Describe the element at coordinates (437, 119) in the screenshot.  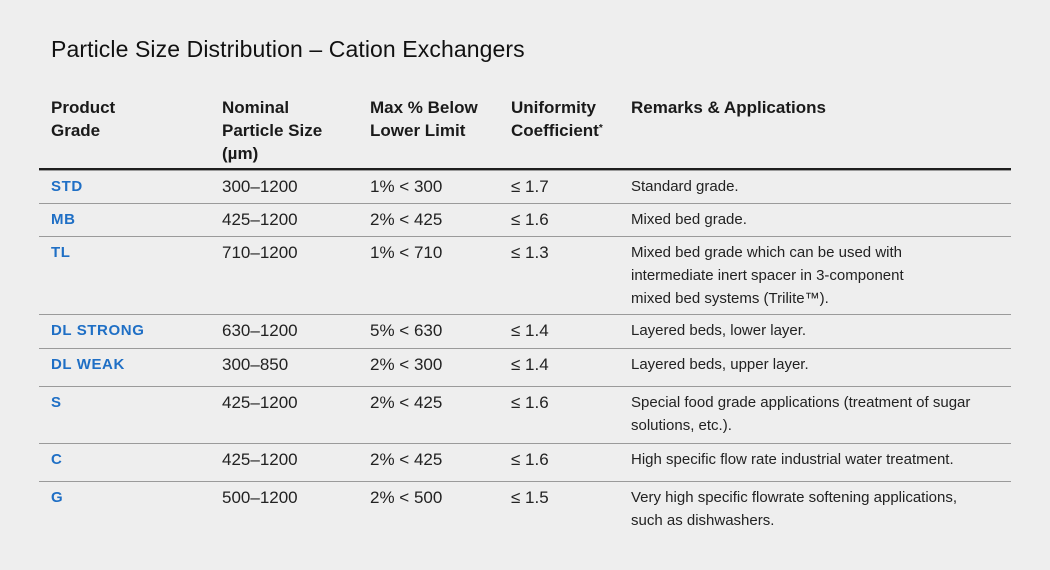
I see `header-max-below: Max % Below Lower Limit` at that location.